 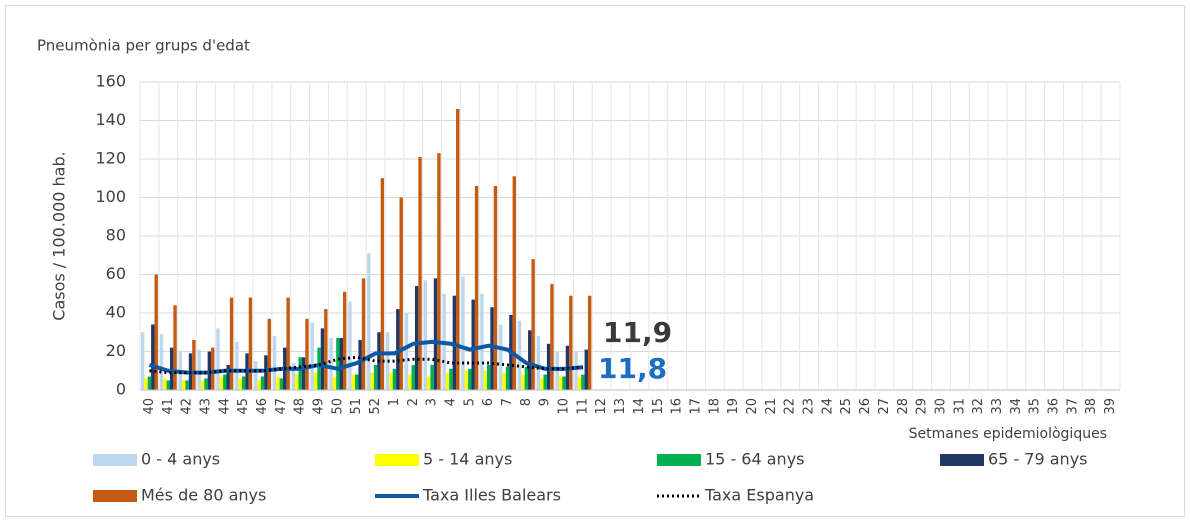 What do you see at coordinates (620, 406) in the screenshot?
I see `x-tick-label: 13` at bounding box center [620, 406].